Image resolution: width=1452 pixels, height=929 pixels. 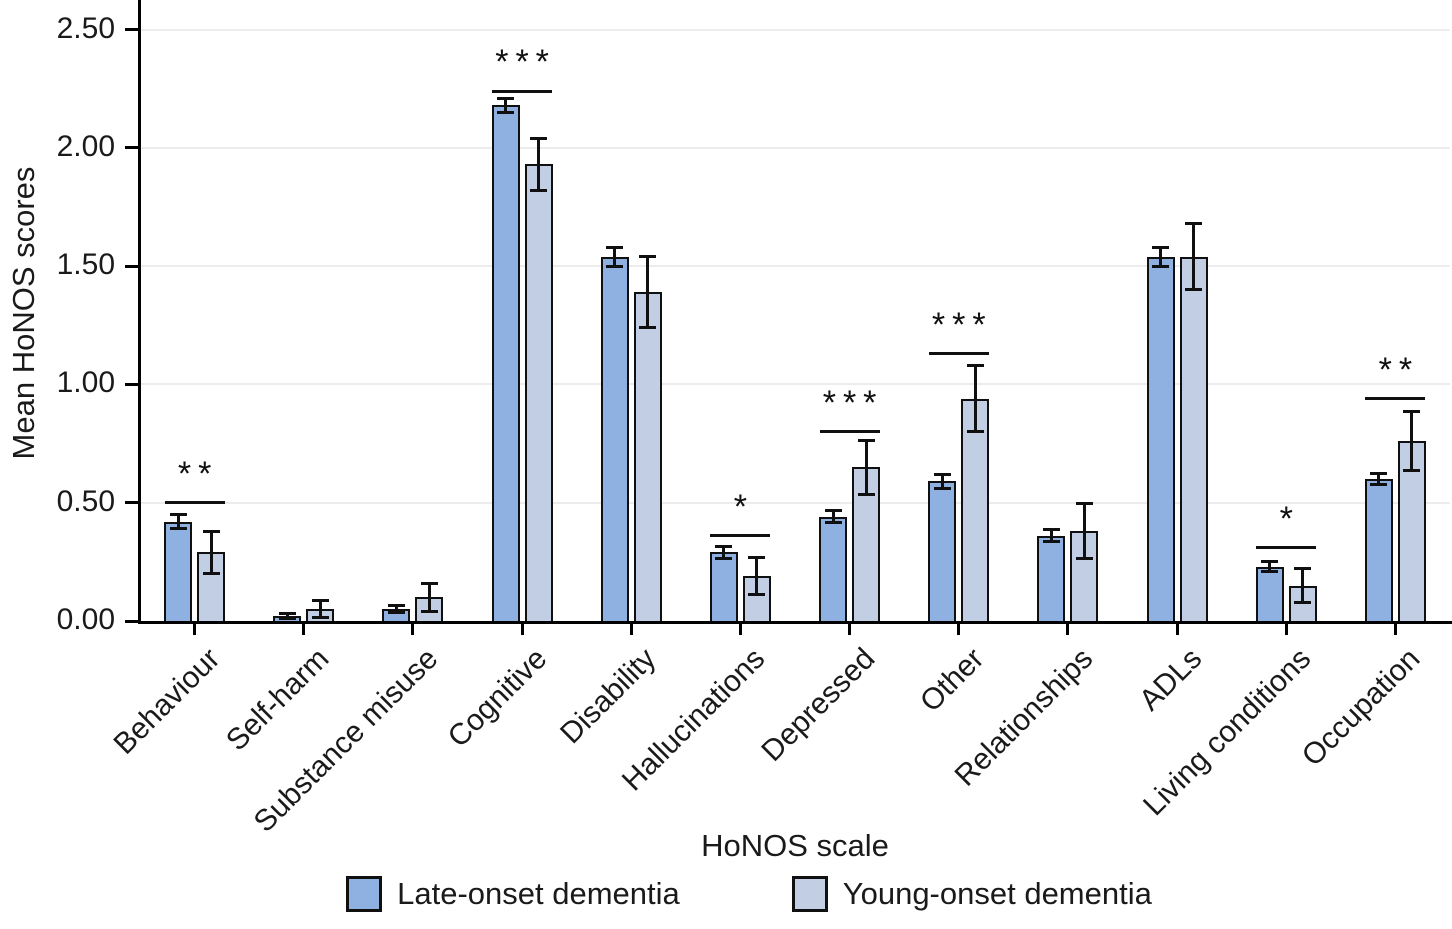 I want to click on x-axis-line, so click(x=795, y=622).